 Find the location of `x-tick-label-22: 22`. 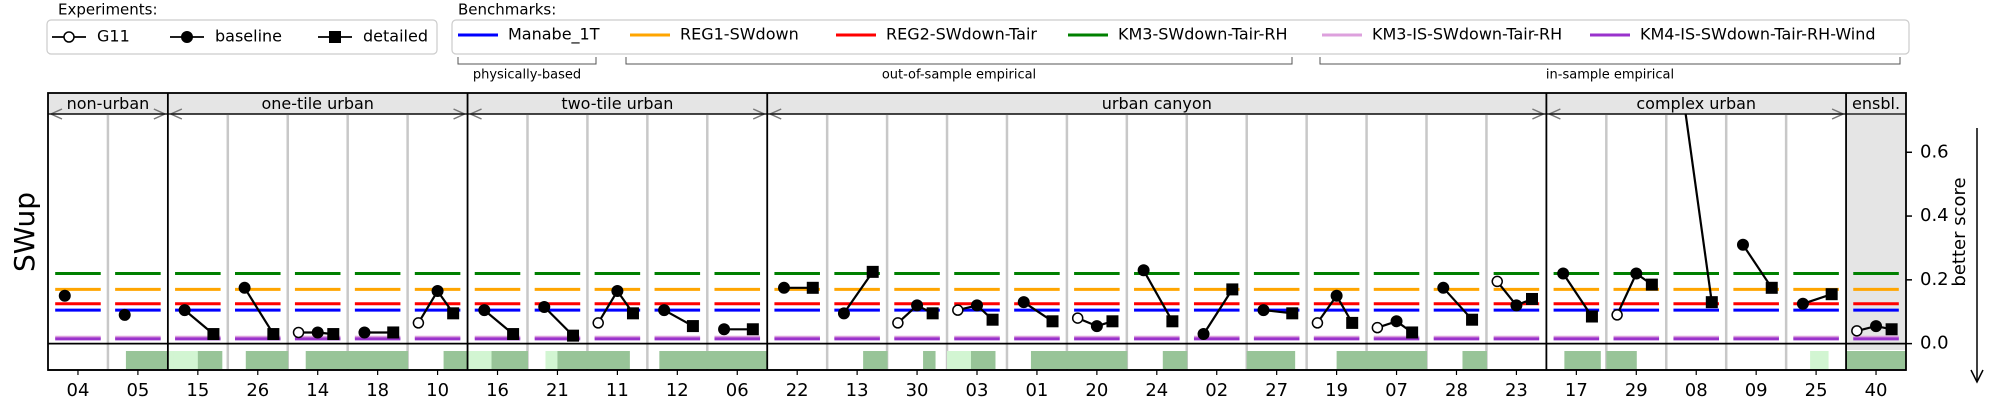

x-tick-label-22: 22 is located at coordinates (797, 390).